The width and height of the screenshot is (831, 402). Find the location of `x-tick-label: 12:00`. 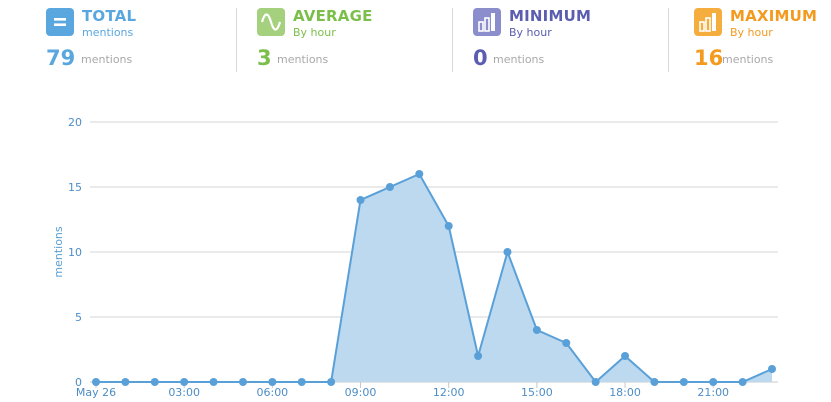

x-tick-label: 12:00 is located at coordinates (449, 392).